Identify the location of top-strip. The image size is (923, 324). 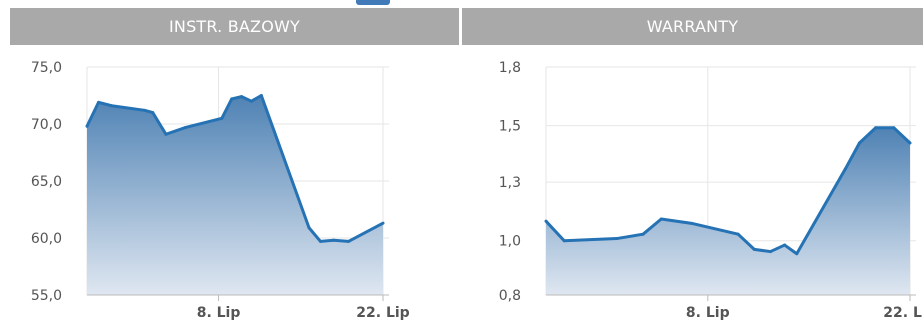
(461, 4).